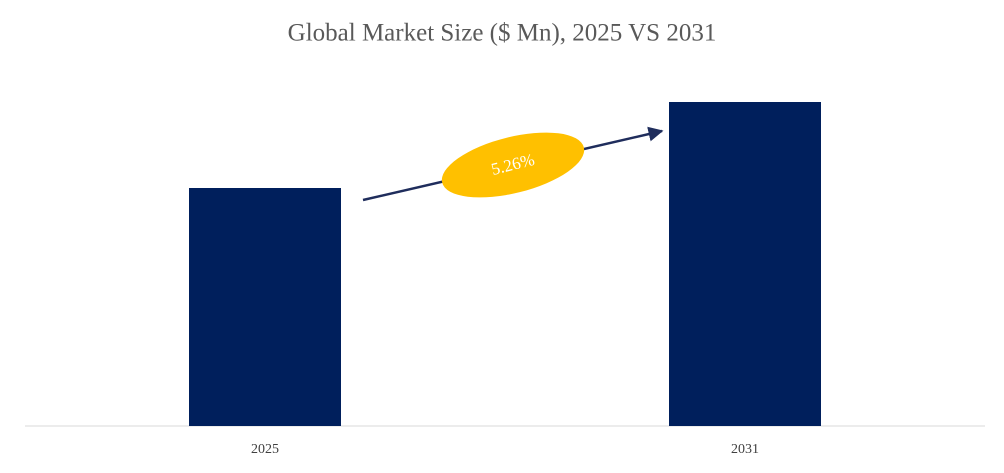 This screenshot has width=1004, height=473. Describe the element at coordinates (513, 165) in the screenshot. I see `annotation-bubble` at that location.